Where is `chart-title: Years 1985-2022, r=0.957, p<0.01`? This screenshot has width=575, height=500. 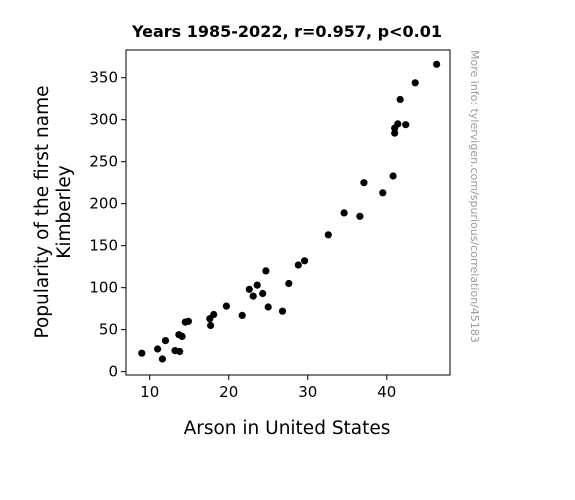 chart-title: Years 1985-2022, r=0.957, p<0.01 is located at coordinates (286, 31).